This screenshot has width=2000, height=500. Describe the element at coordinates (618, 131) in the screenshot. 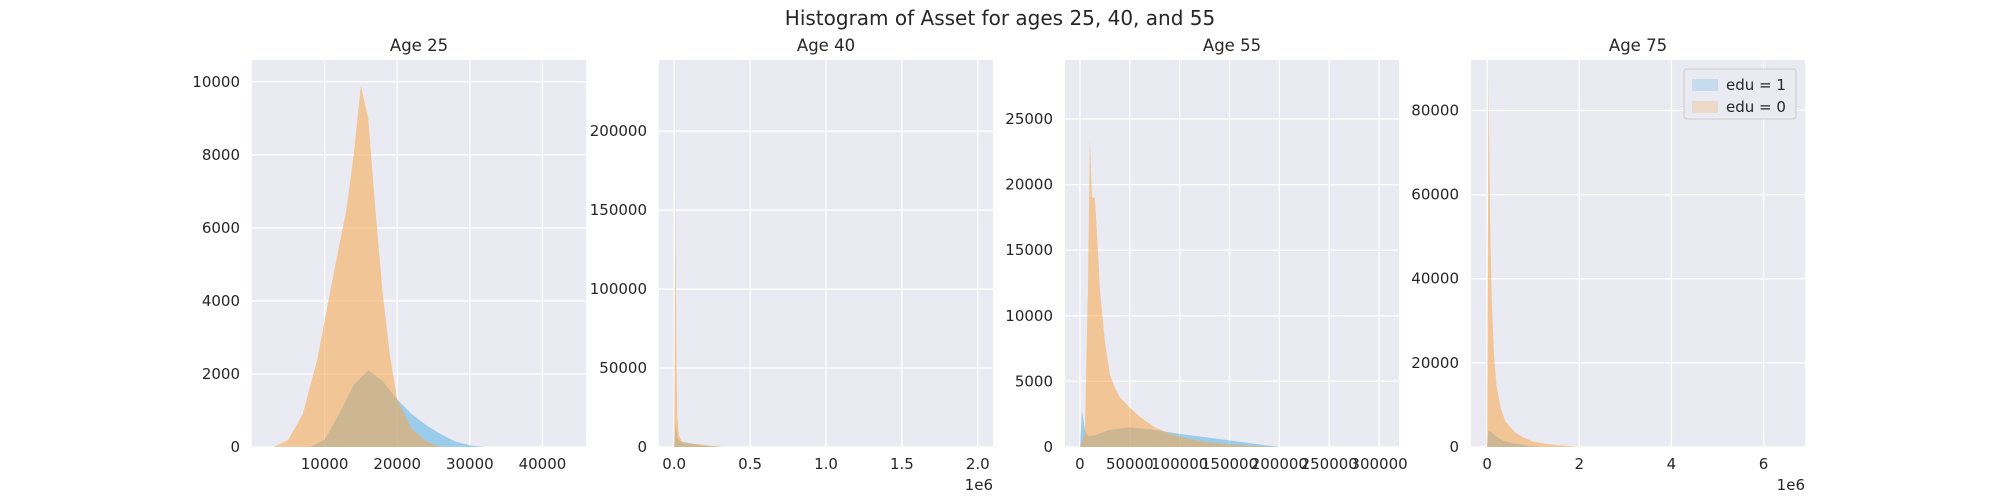

I see `y-tick-label: 200000` at that location.